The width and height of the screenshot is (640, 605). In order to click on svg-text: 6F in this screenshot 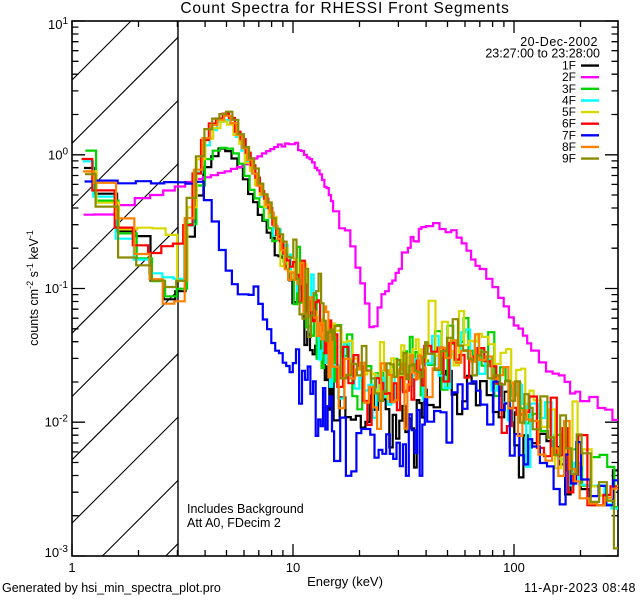, I will do `click(569, 124)`.